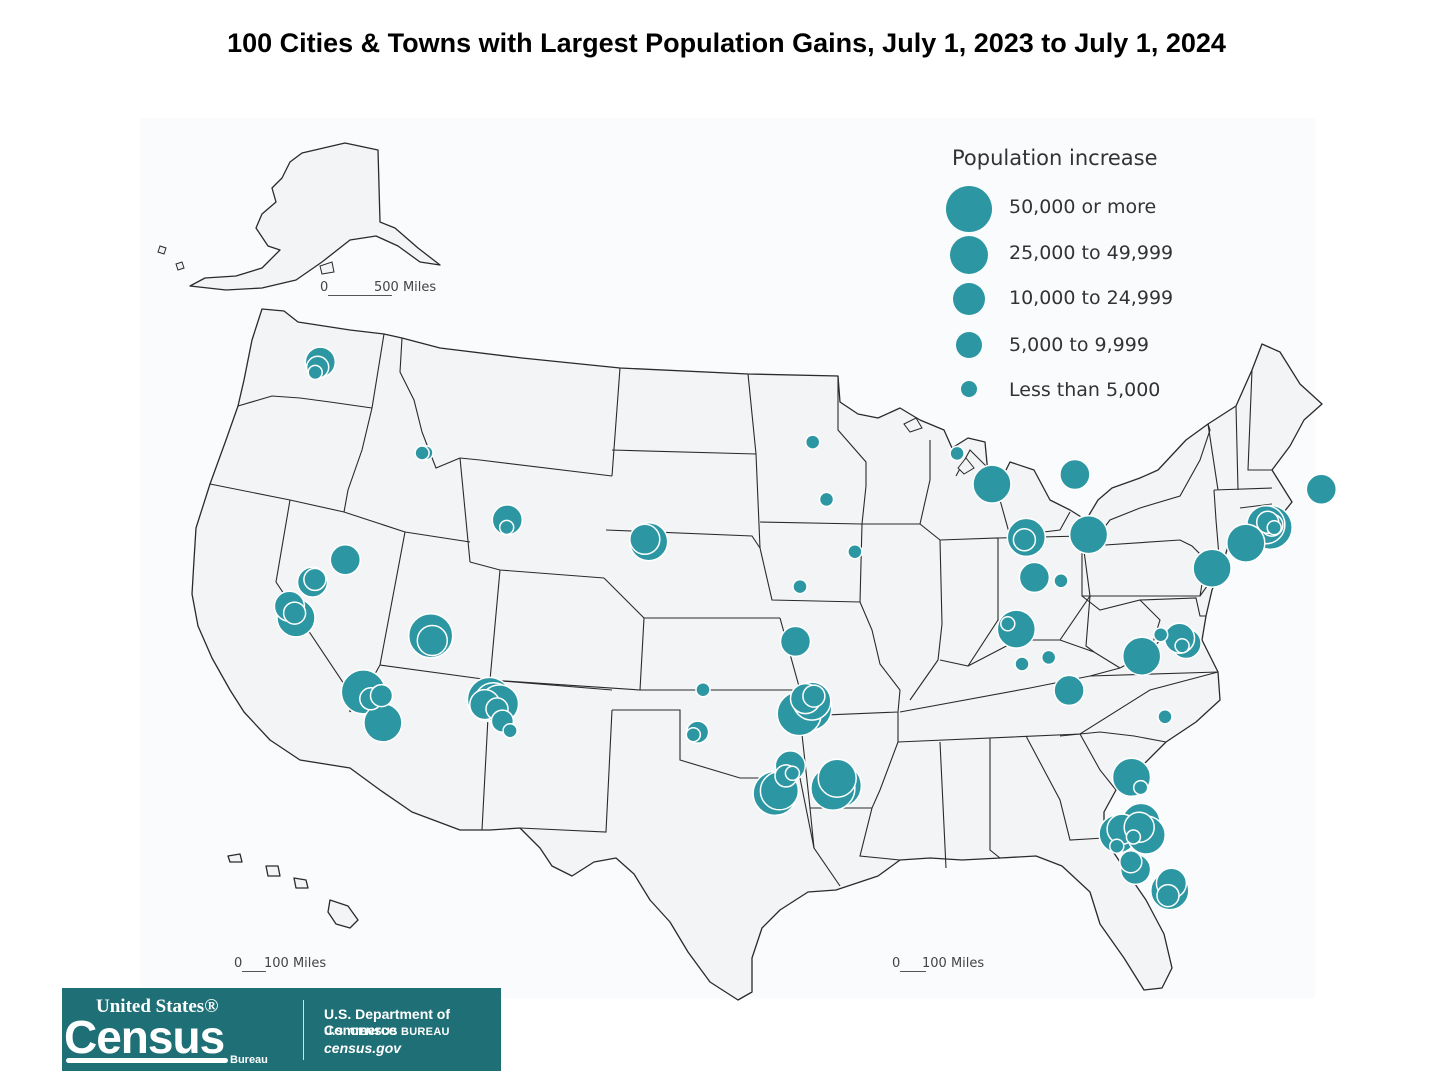 The image size is (1453, 1092). Describe the element at coordinates (1024, 540) in the screenshot. I see `city-marker-in` at that location.